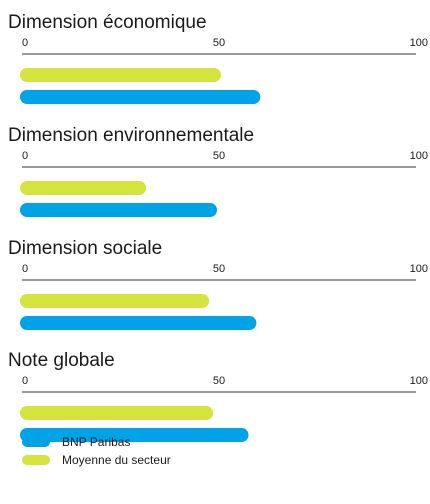 This screenshot has height=504, width=430. Describe the element at coordinates (61, 360) in the screenshot. I see `panel-title: Note globale` at that location.